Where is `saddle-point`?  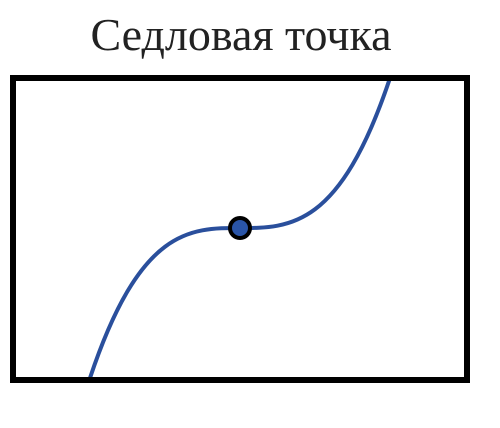 saddle-point is located at coordinates (240, 228).